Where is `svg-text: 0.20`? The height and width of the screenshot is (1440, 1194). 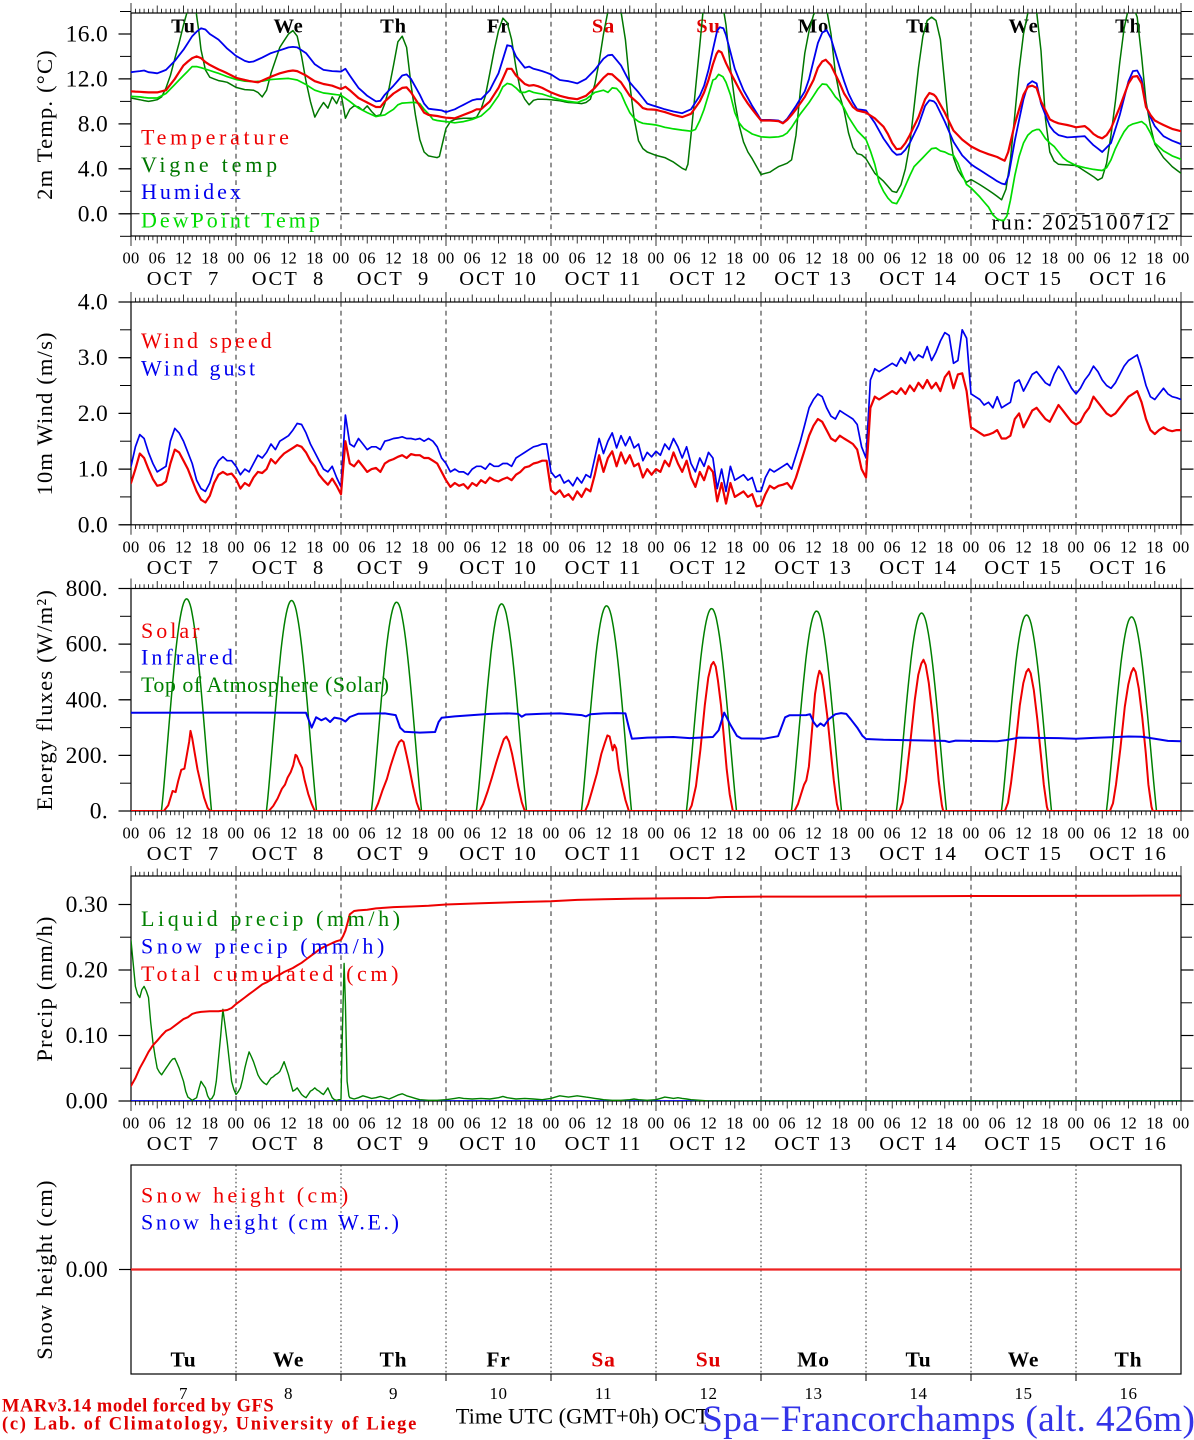 svg-text: 0.20 is located at coordinates (87, 971).